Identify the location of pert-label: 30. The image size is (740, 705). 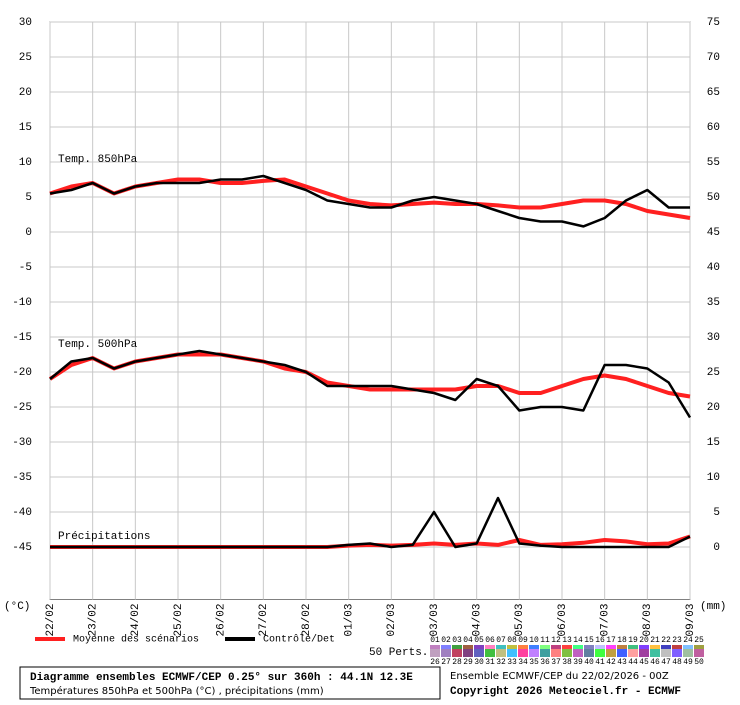
(479, 662).